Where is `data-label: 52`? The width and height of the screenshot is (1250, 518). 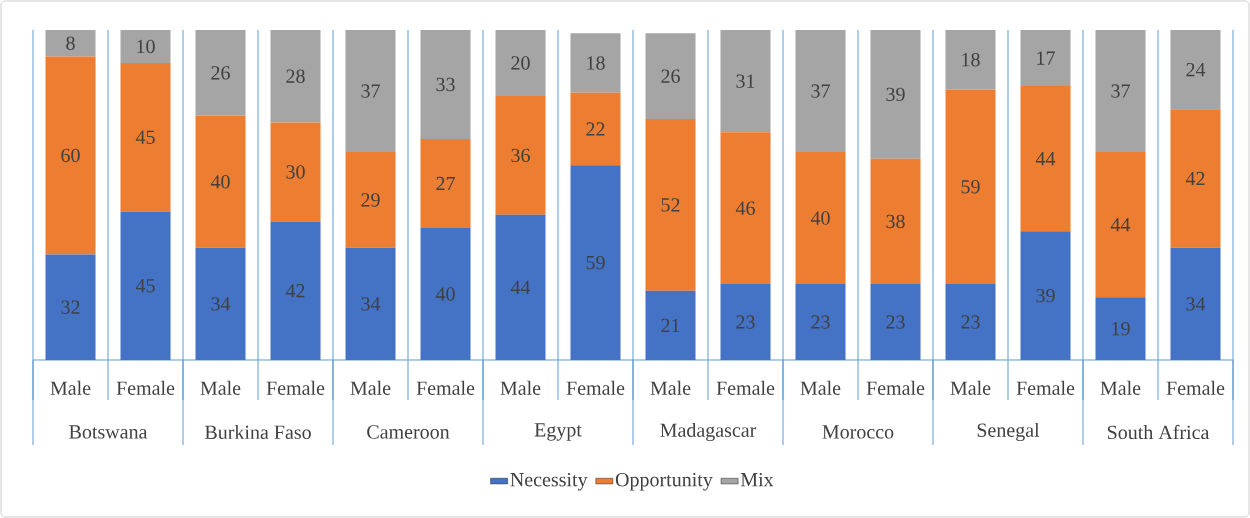
data-label: 52 is located at coordinates (670, 205).